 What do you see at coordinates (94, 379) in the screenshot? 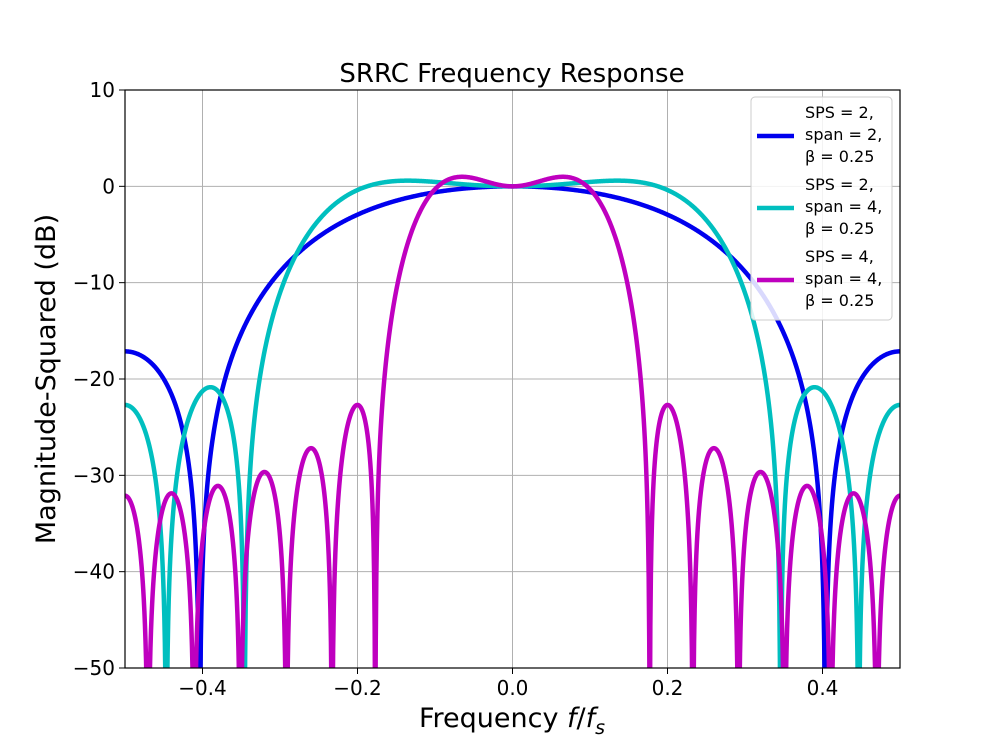
I see `y-tick-label: −20` at bounding box center [94, 379].